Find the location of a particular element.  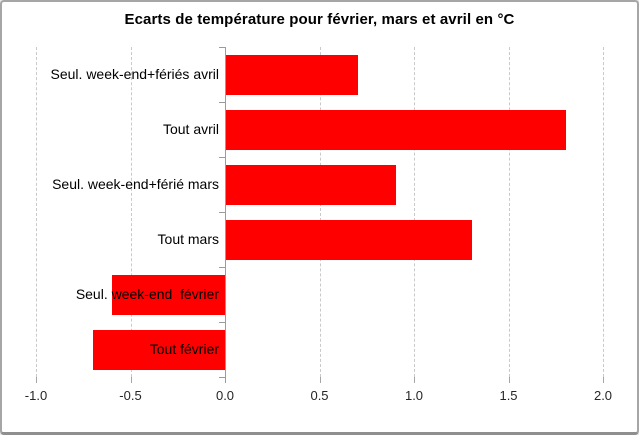

category-axis is located at coordinates (225, 215).